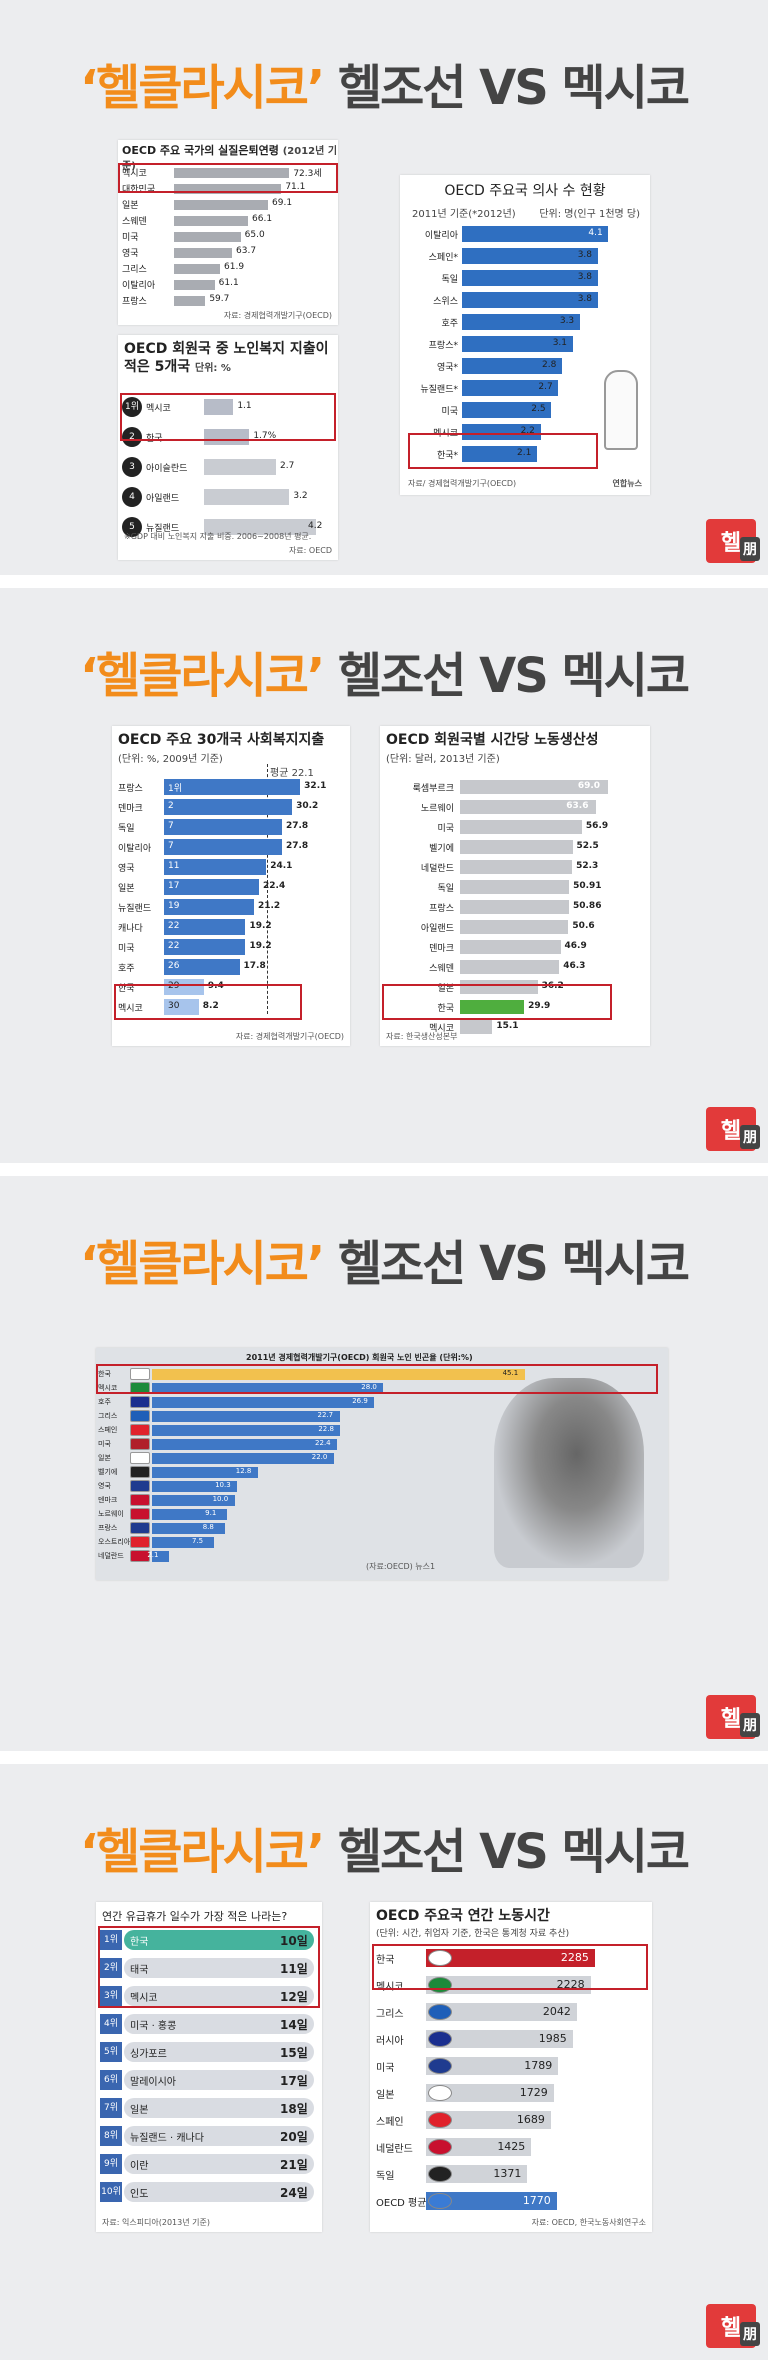 The width and height of the screenshot is (768, 2360). Describe the element at coordinates (219, 299) in the screenshot. I see `value-label: 59.7` at that location.